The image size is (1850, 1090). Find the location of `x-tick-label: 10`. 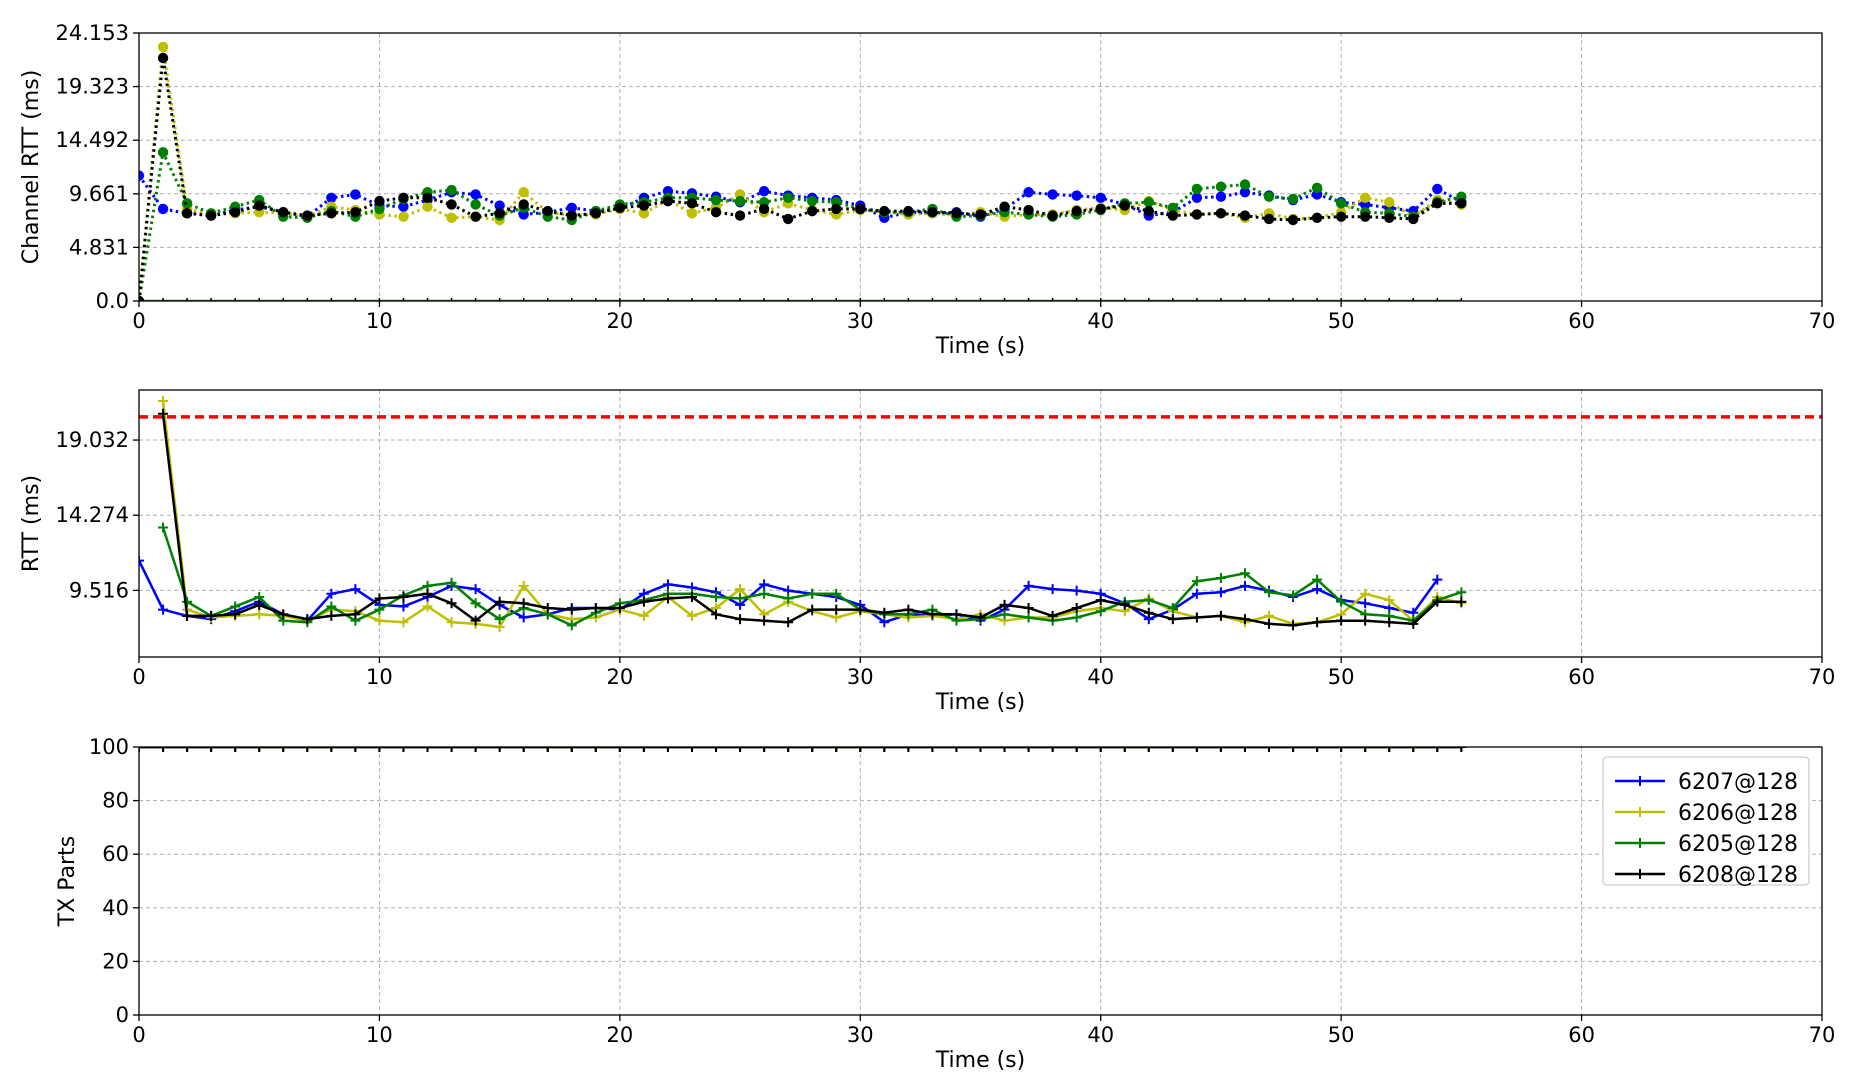

x-tick-label: 10 is located at coordinates (379, 1035).